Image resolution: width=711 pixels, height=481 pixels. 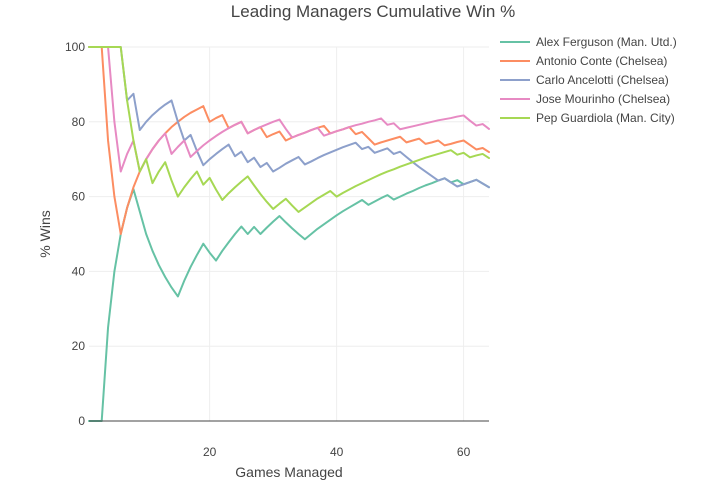 What do you see at coordinates (288, 472) in the screenshot?
I see `x-axis-title: Games Managed` at bounding box center [288, 472].